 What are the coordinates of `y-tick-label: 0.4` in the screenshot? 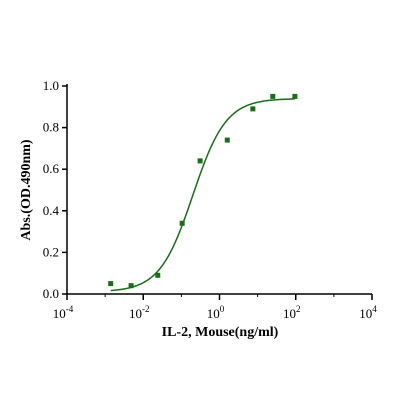 It's located at (51, 210).